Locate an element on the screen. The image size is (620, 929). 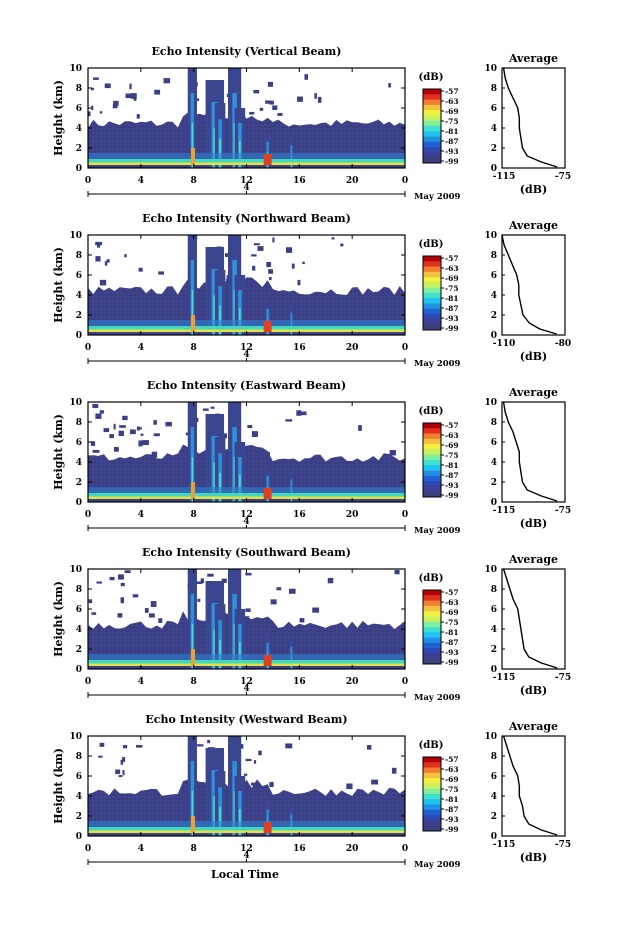
x-tick-label: 20 is located at coordinates (352, 348).